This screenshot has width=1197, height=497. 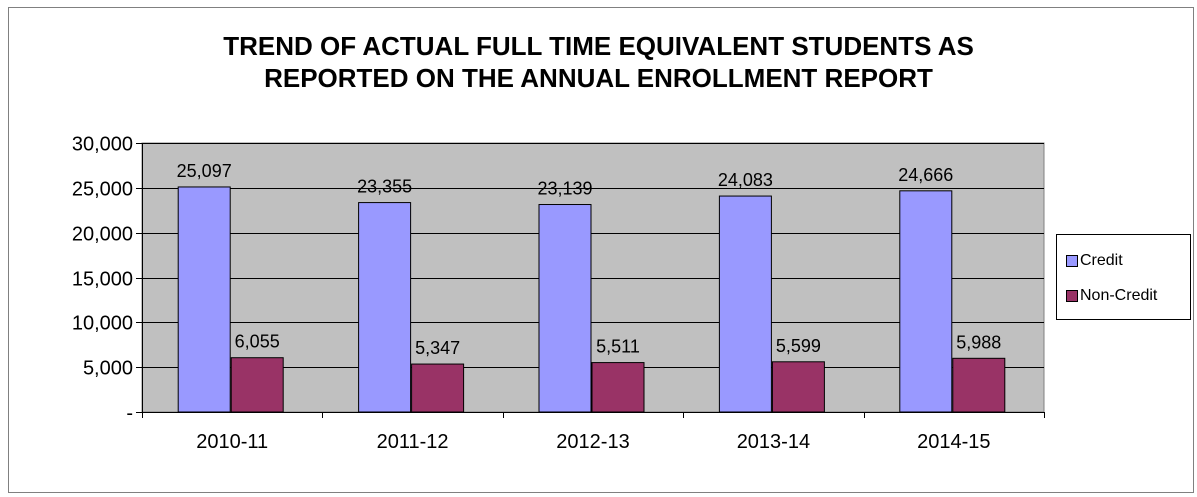 I want to click on y-tick-label: 25,000, so click(x=102, y=190).